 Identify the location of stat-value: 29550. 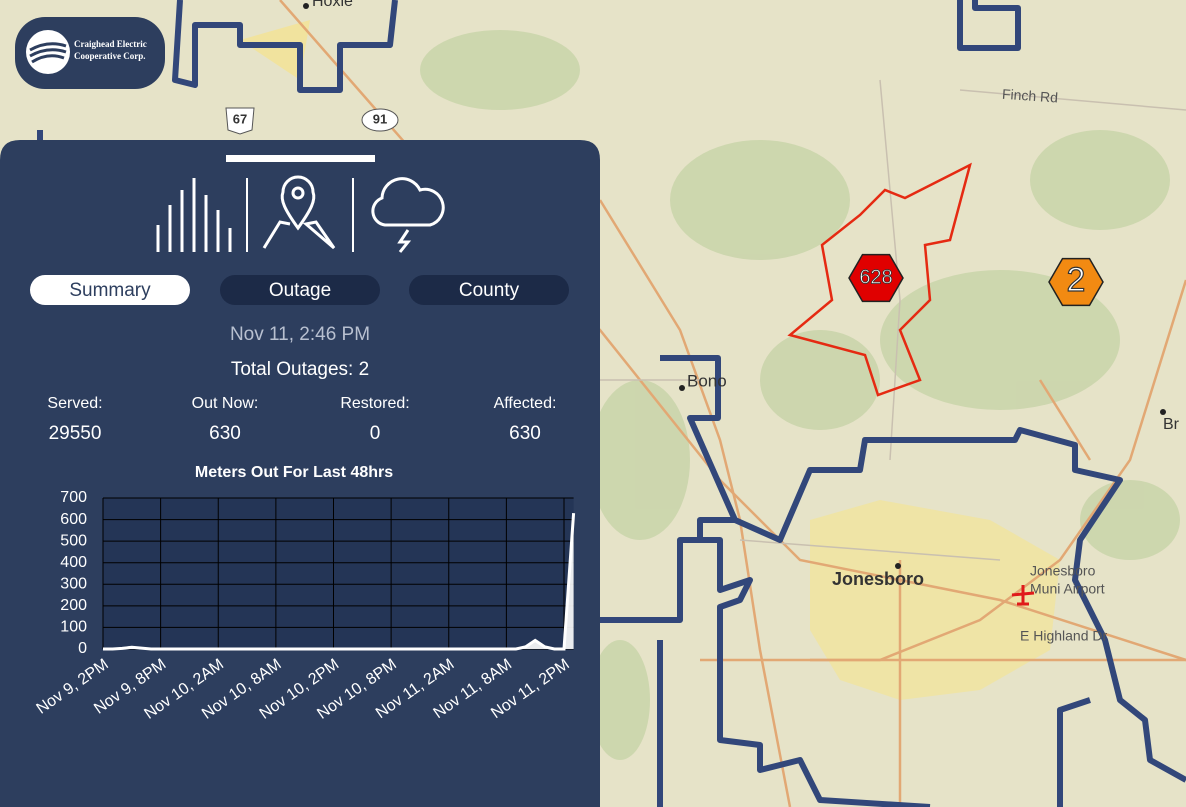
(75, 433).